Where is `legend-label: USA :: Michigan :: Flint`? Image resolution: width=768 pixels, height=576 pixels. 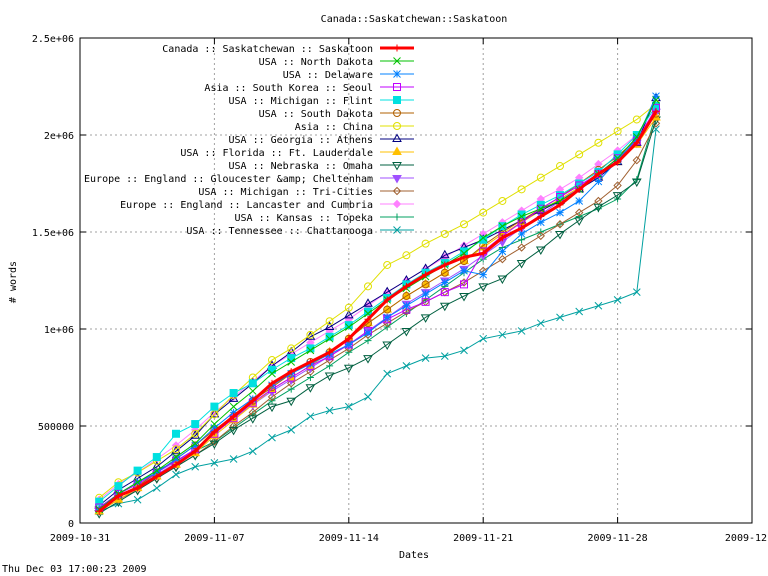
legend-label: USA :: Michigan :: Flint is located at coordinates (301, 101).